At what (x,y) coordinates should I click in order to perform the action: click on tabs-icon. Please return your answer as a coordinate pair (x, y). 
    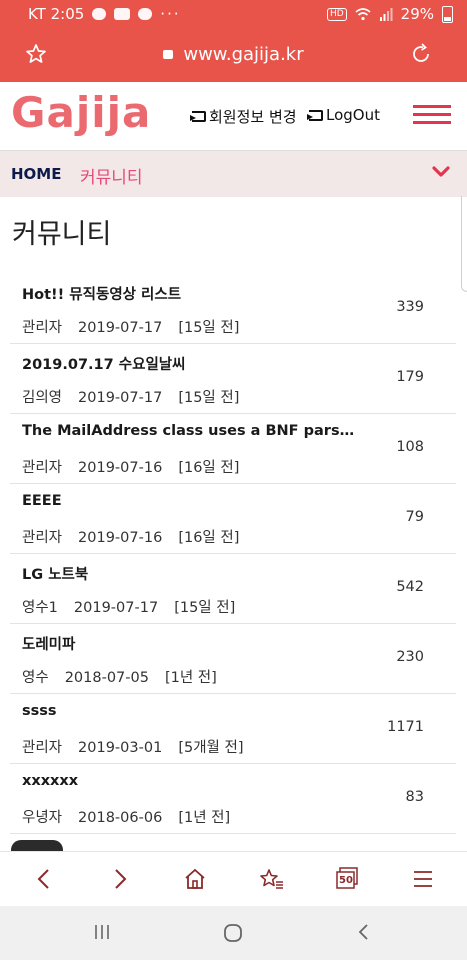
    Looking at the image, I should click on (347, 878).